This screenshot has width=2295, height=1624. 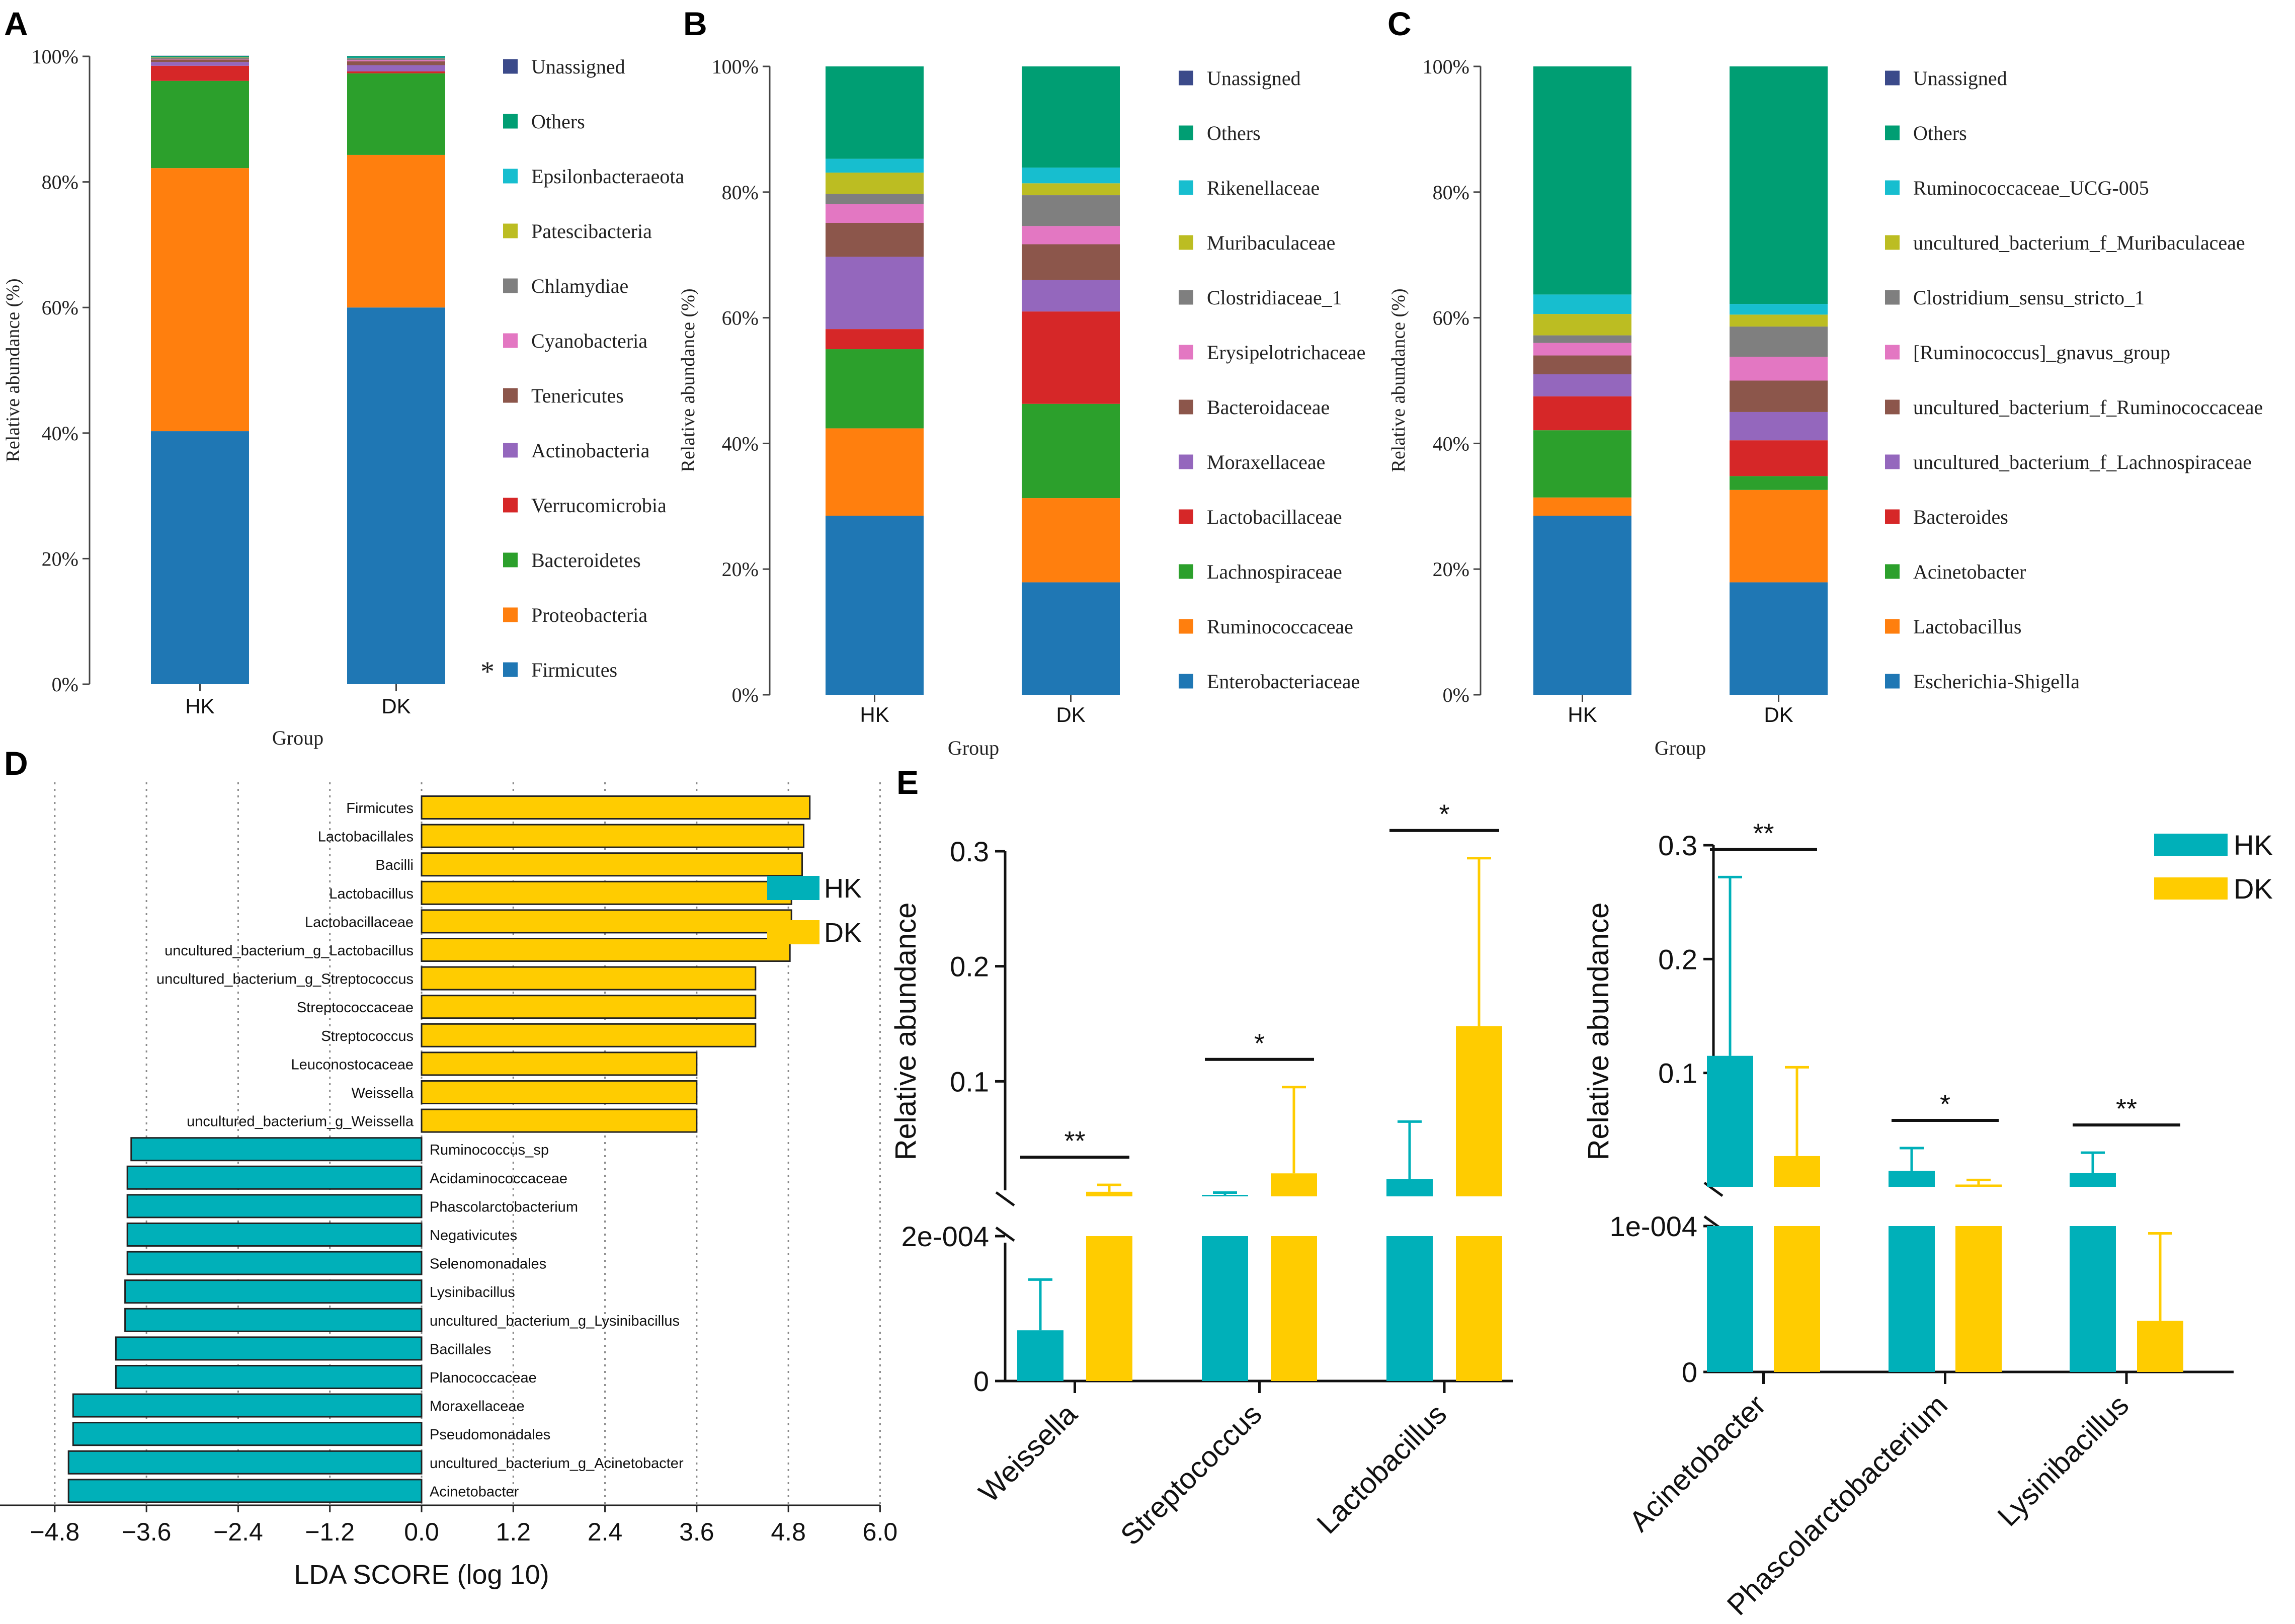 What do you see at coordinates (1451, 318) in the screenshot?
I see `y-tick-label-c: 60%` at bounding box center [1451, 318].